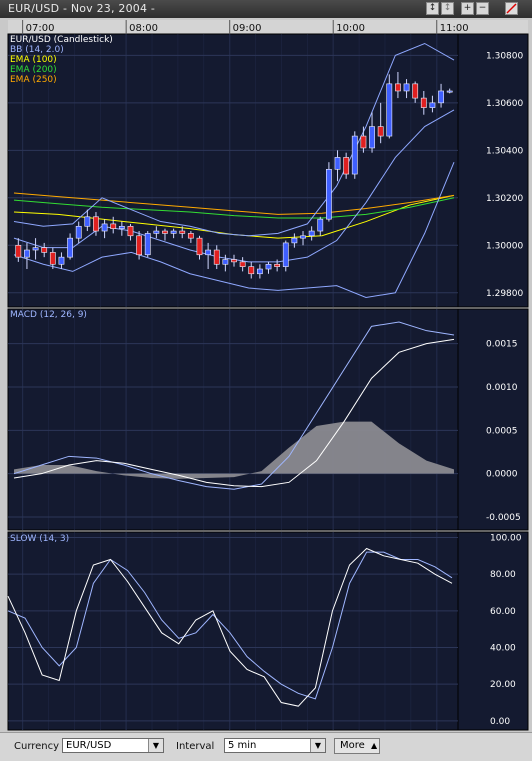 Image resolution: width=532 pixels, height=761 pixels. I want to click on title-bar: EUR/USD - Nov 23, 2004 - ↕ ↕ + −, so click(266, 9).